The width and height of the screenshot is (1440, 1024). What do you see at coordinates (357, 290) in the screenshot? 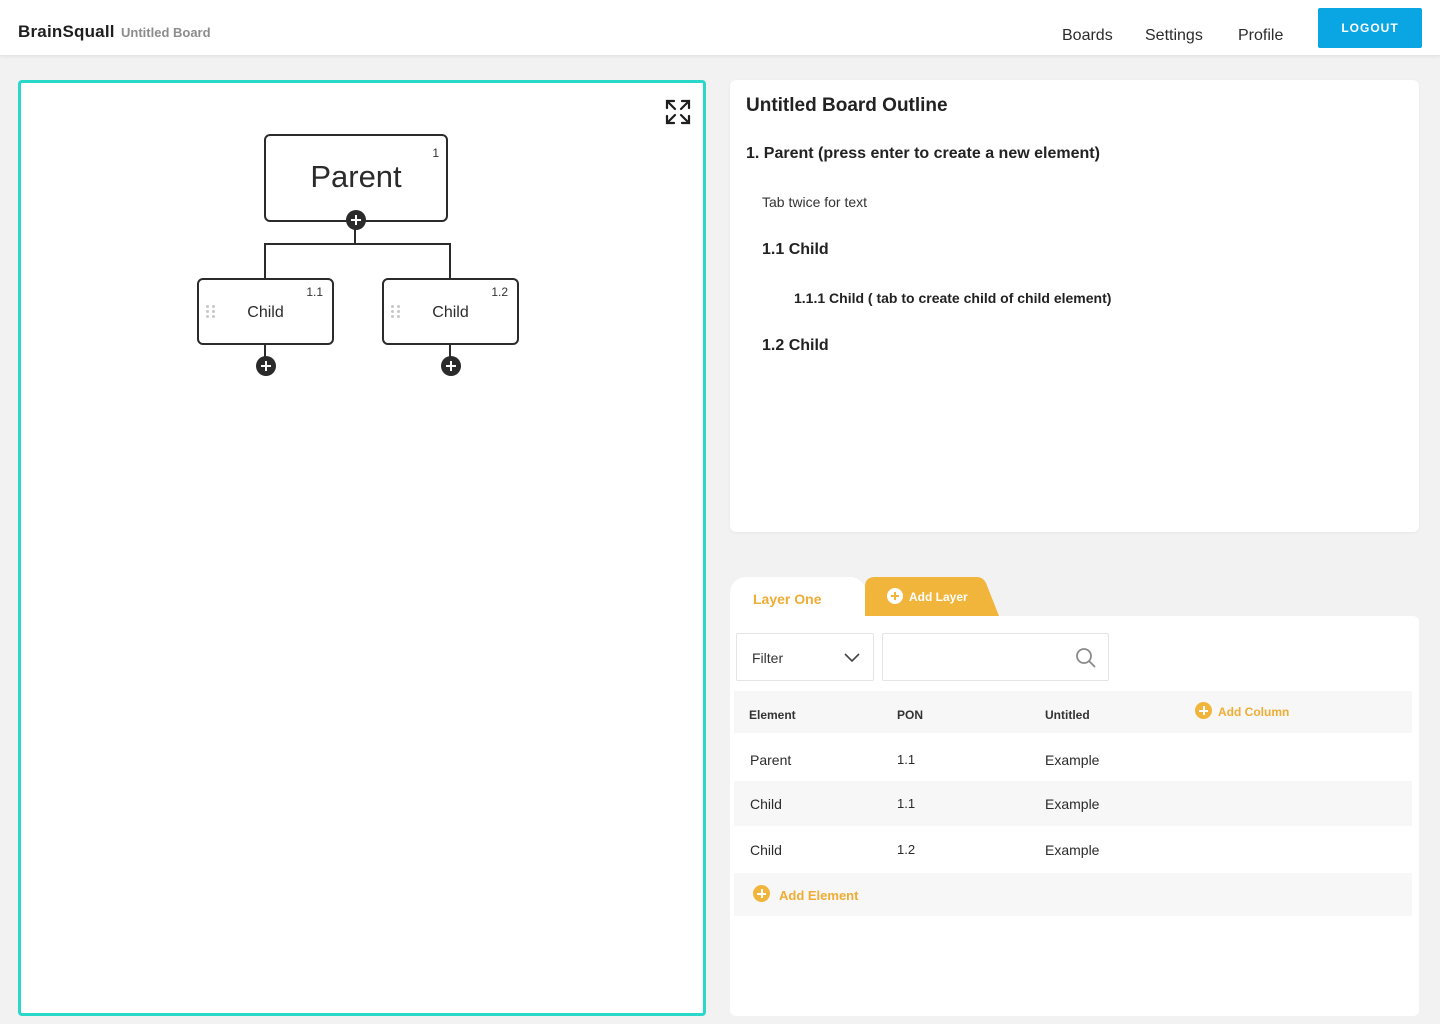
I see `tree-connectors` at bounding box center [357, 290].